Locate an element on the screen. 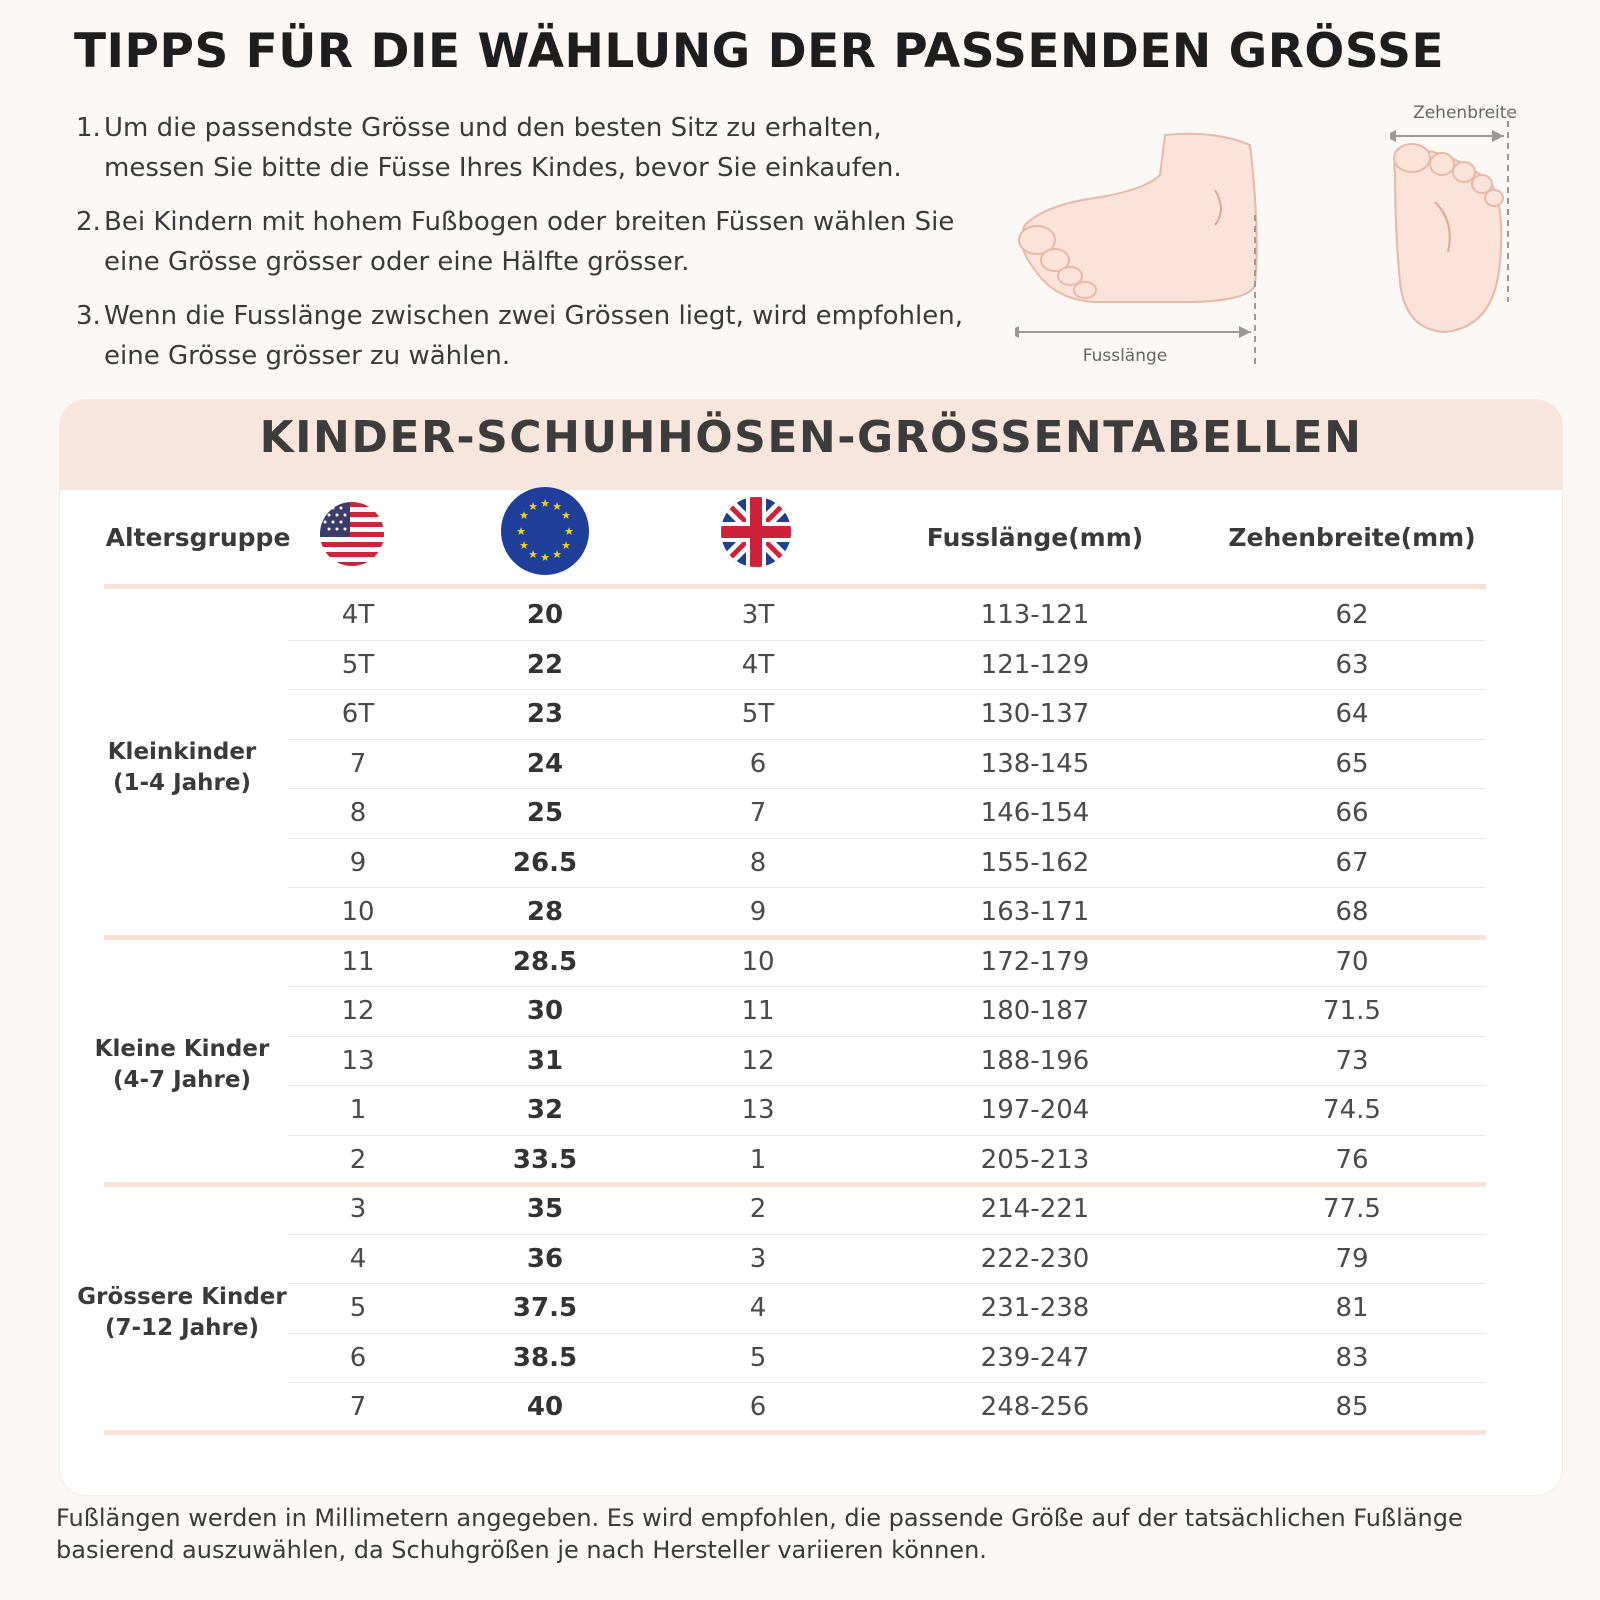  cell-us: 3 is located at coordinates (358, 1209).